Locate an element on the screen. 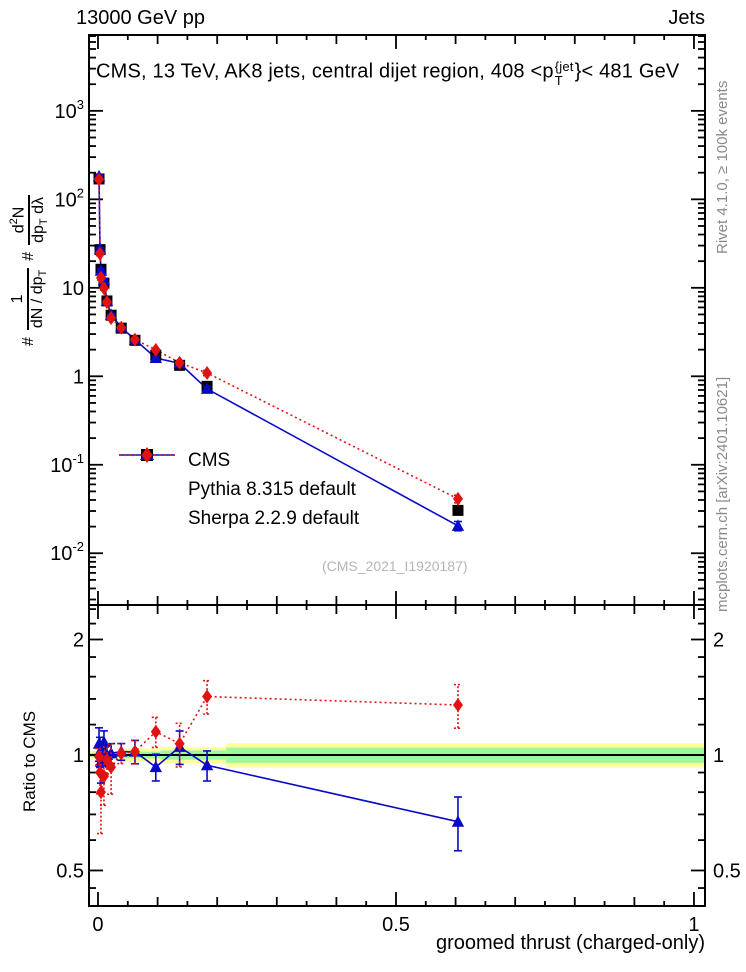 The height and width of the screenshot is (972, 746). diamond-ratio-points is located at coordinates (278, 757).